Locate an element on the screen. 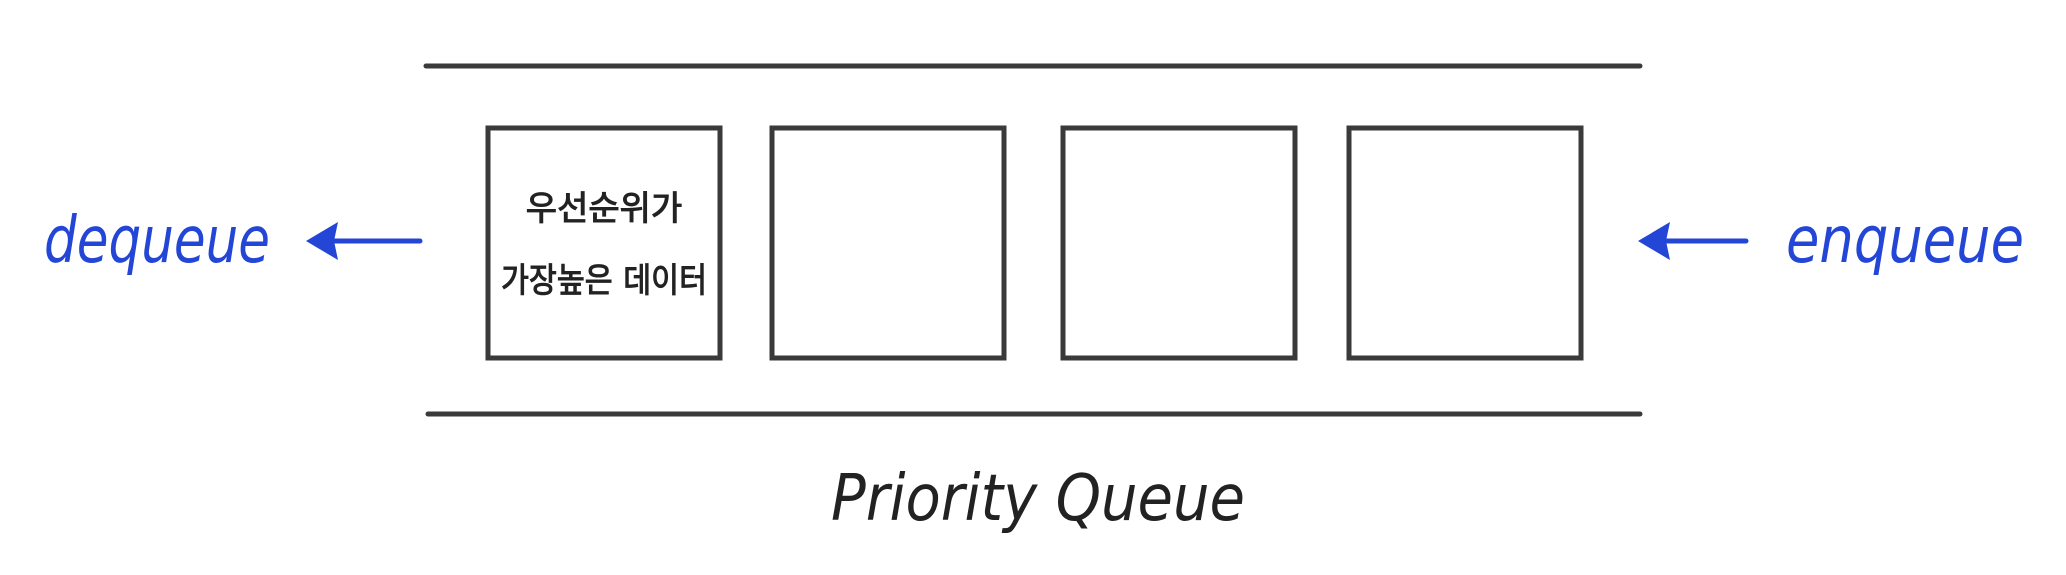  slot-text-line2: 가장높은 데이터 is located at coordinates (604, 281).